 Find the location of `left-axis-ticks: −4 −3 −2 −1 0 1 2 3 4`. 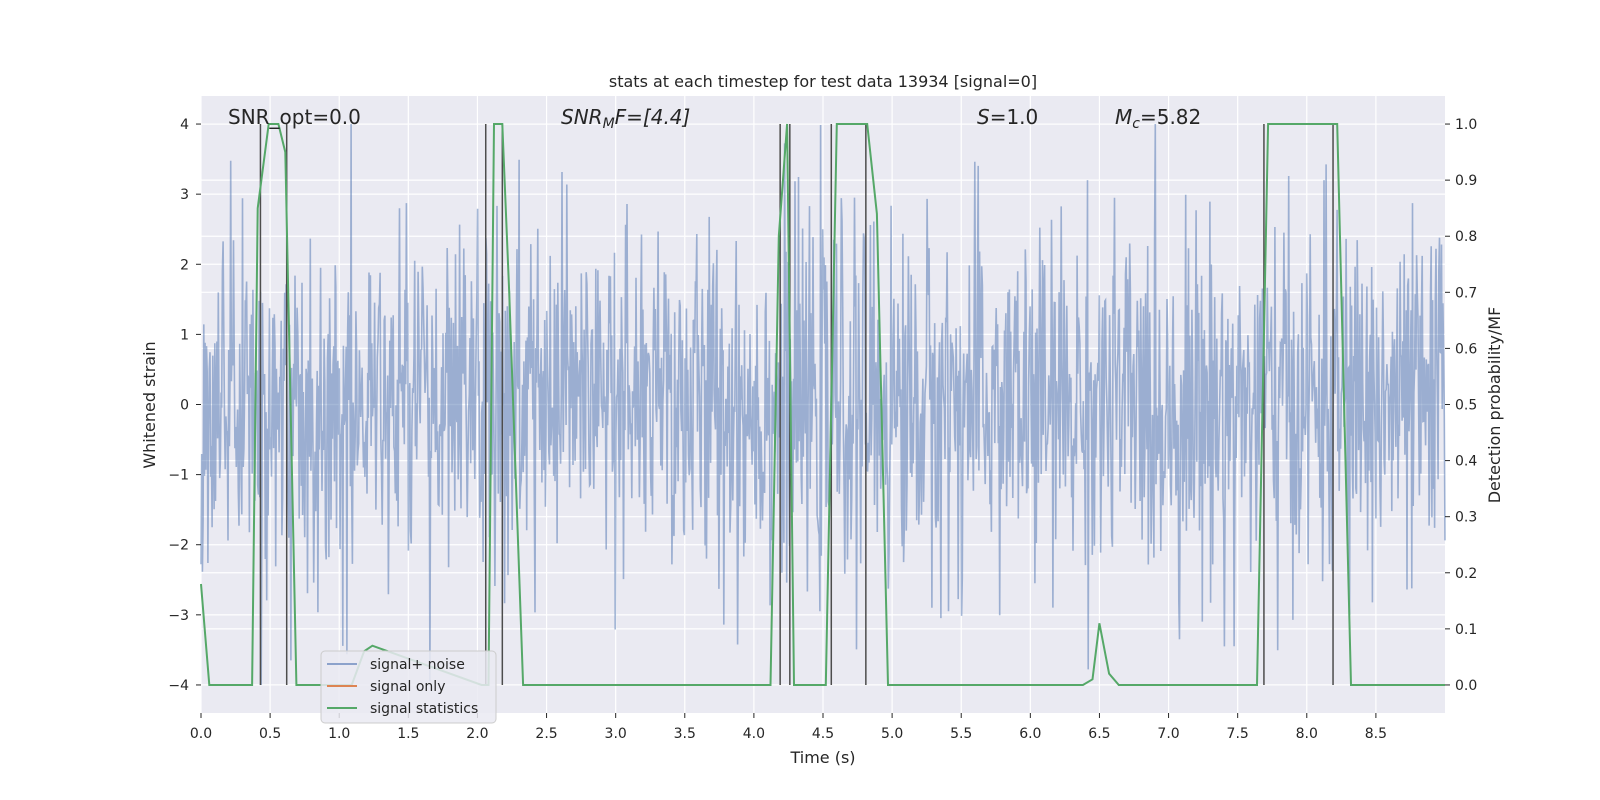

left-axis-ticks: −4 −3 −2 −1 0 1 2 3 4 is located at coordinates (184, 405).